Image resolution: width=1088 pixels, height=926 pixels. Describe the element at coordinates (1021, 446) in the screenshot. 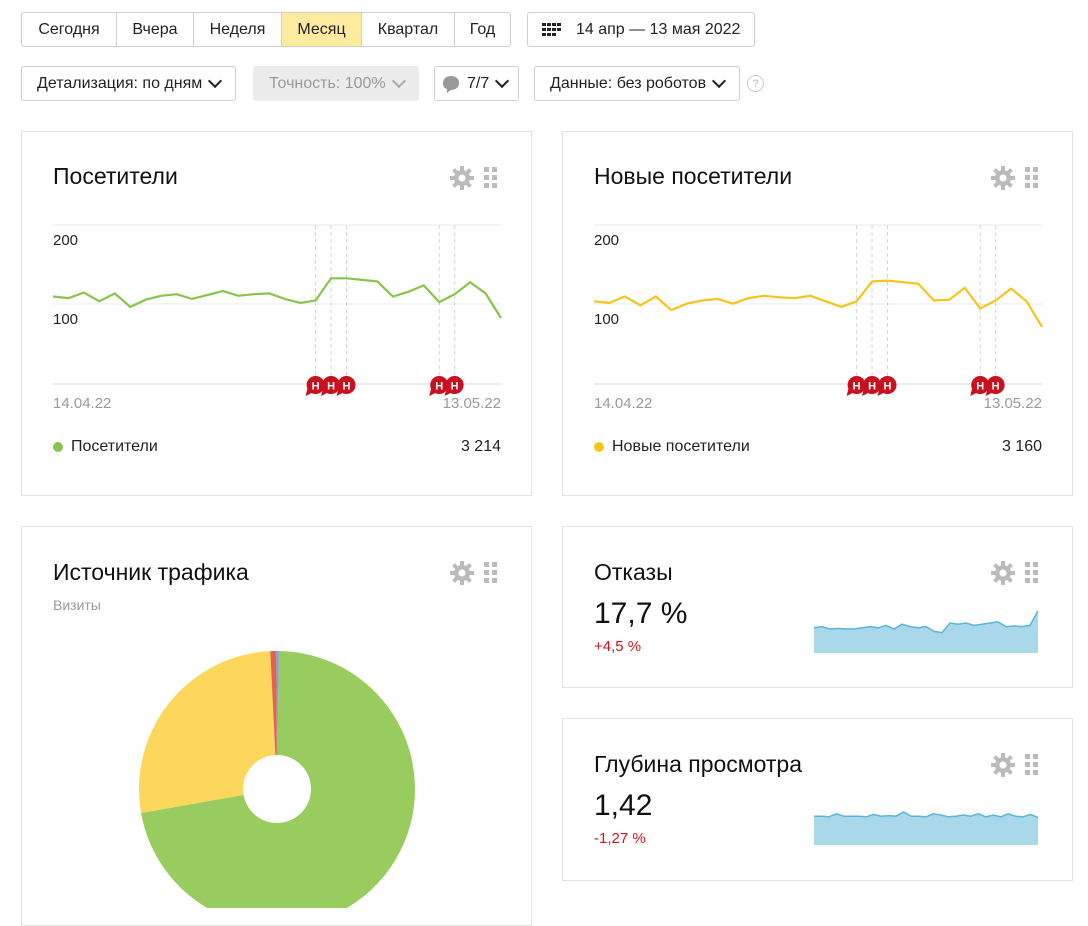

I see `new-visitors-total: 3 160` at that location.